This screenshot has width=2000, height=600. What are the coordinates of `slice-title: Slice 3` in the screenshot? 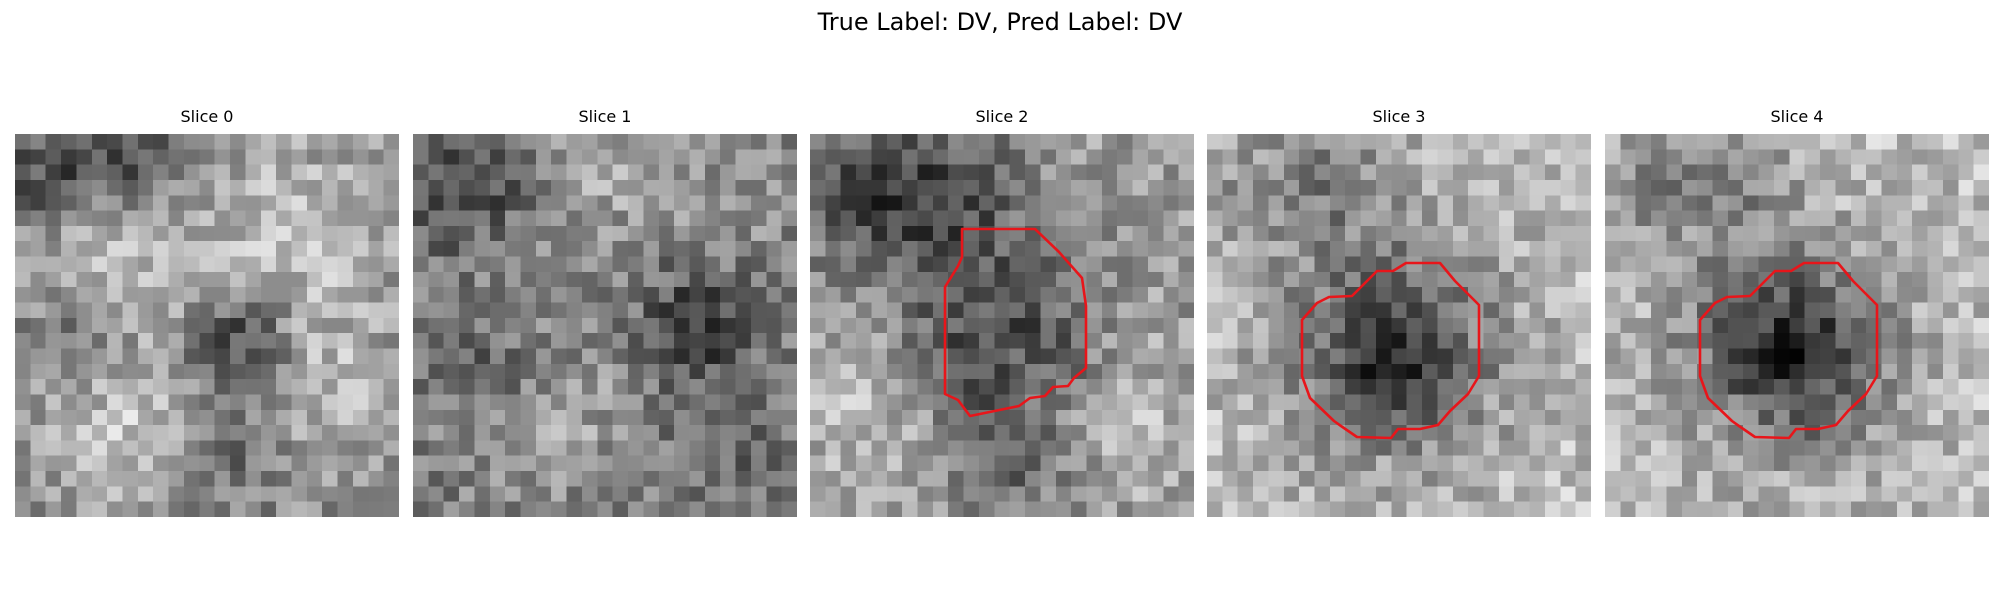 It's located at (1399, 116).